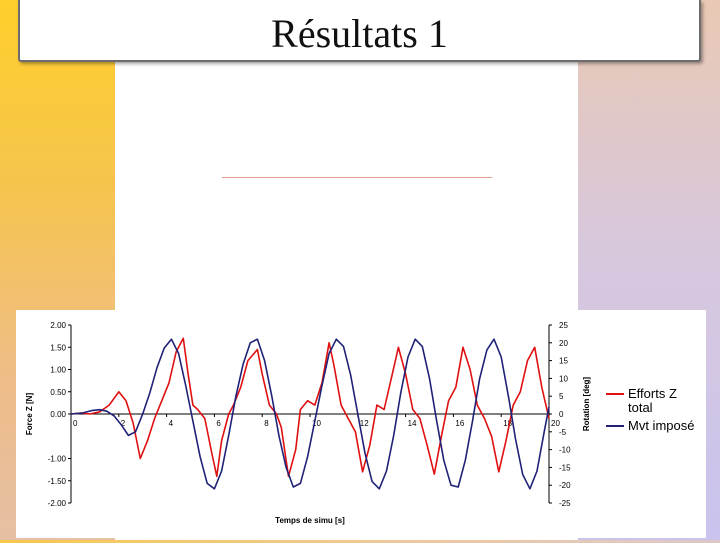 This screenshot has height=543, width=720. What do you see at coordinates (565, 467) in the screenshot?
I see `y2-tick-label: -15` at bounding box center [565, 467].